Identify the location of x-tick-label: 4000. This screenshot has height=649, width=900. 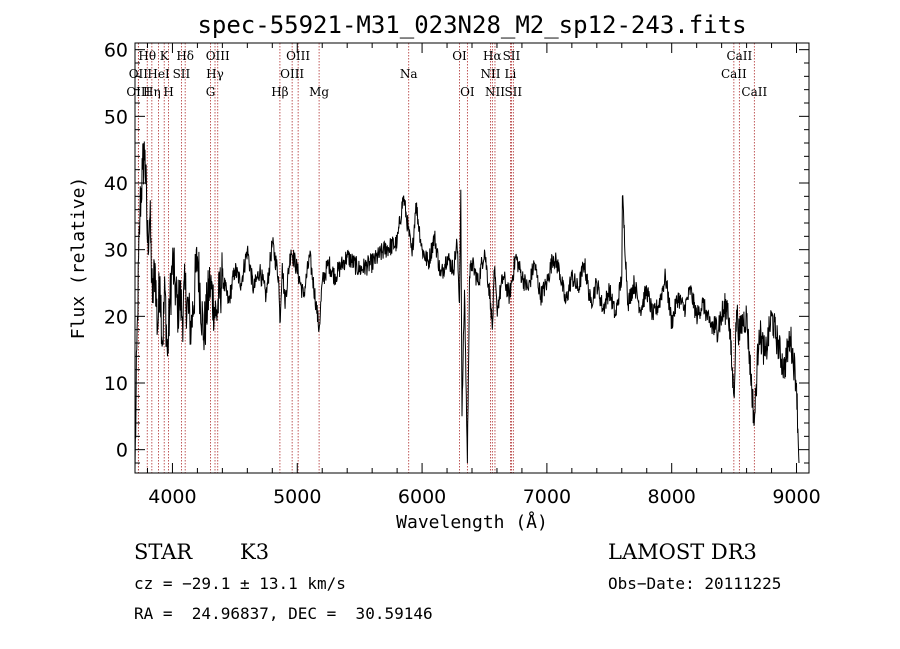
(172, 497).